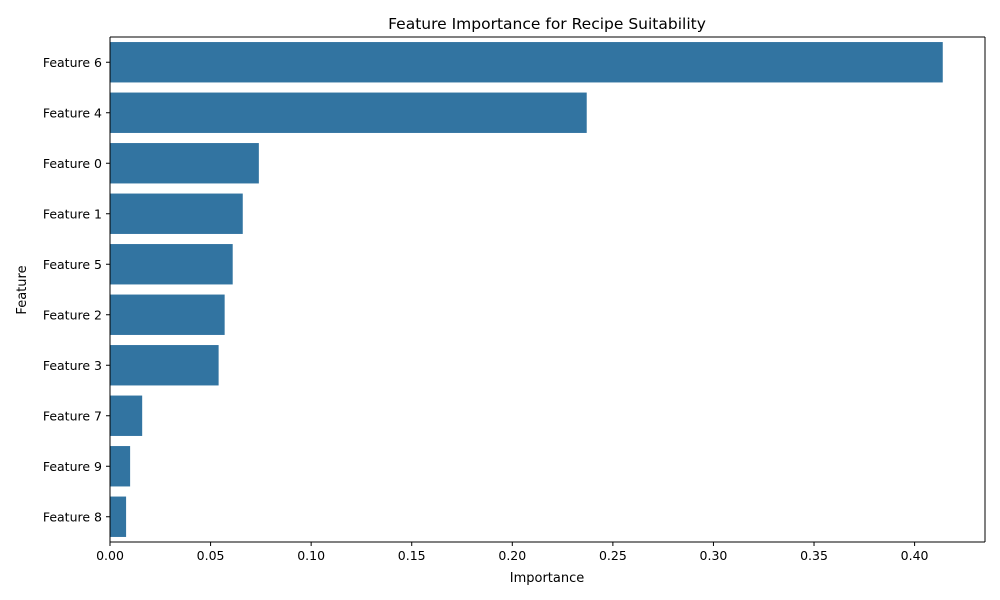 Image resolution: width=1000 pixels, height=600 pixels. Describe the element at coordinates (72, 163) in the screenshot. I see `y-tick-label: Feature 0` at that location.